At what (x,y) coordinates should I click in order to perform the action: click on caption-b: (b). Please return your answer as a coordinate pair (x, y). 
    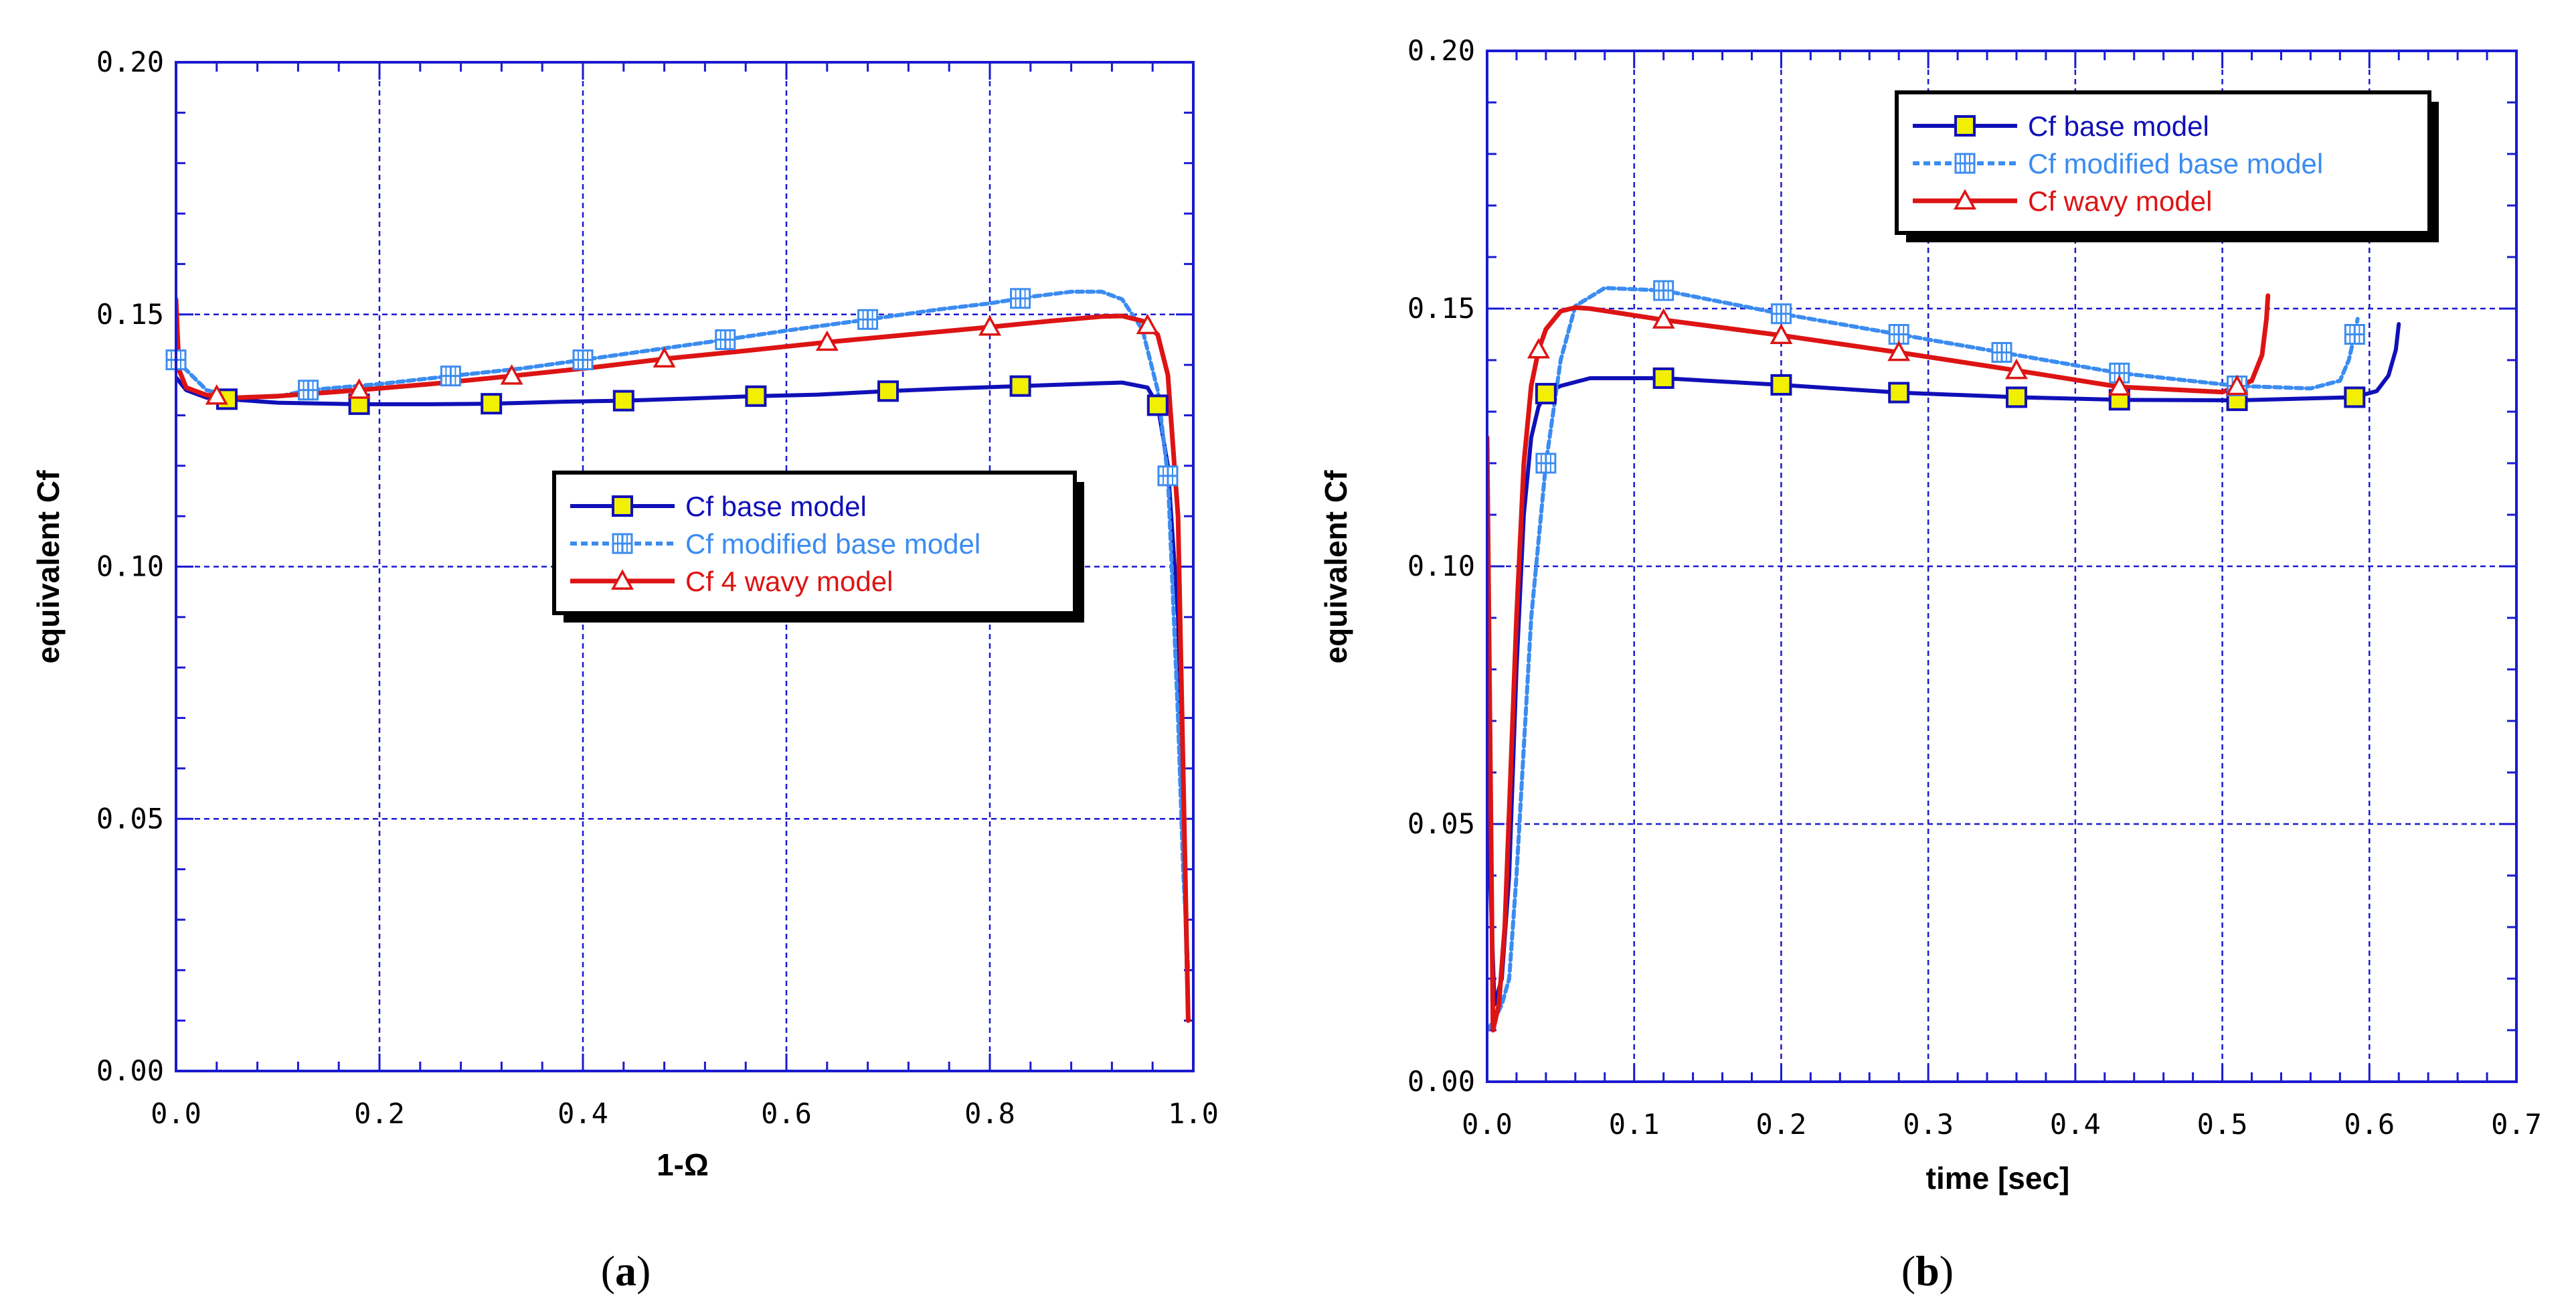
    Looking at the image, I should click on (1927, 1271).